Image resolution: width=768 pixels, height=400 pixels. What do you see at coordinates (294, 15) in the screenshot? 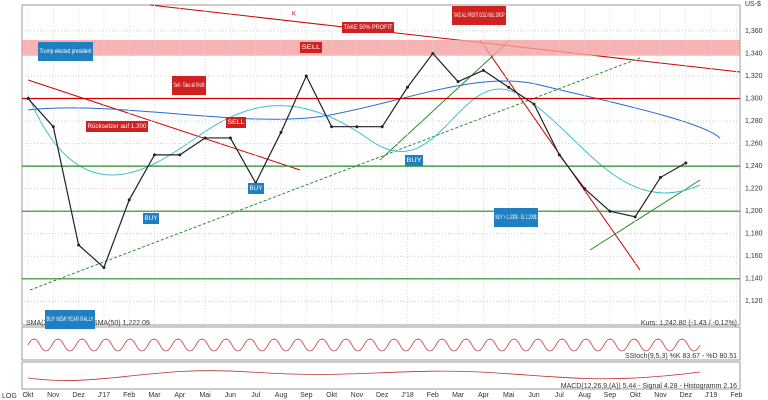
I see `annotation: K` at bounding box center [294, 15].